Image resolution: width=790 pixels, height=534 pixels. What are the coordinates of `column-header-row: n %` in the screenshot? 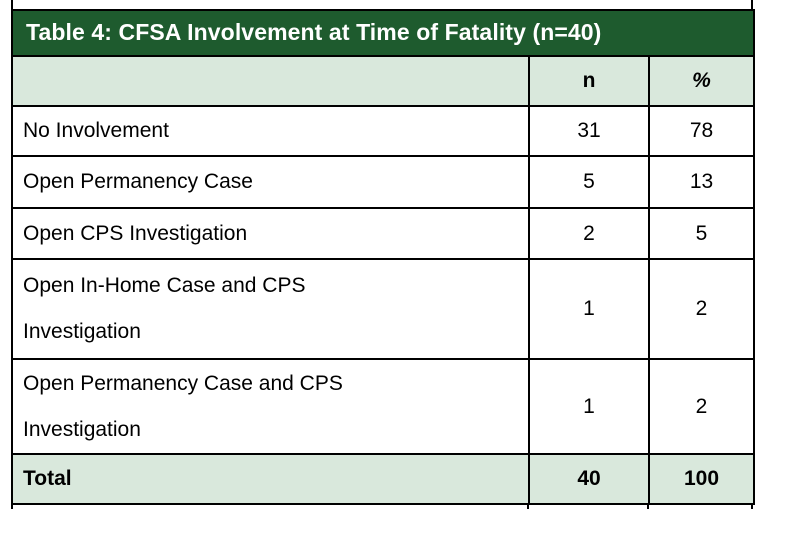 It's located at (383, 81).